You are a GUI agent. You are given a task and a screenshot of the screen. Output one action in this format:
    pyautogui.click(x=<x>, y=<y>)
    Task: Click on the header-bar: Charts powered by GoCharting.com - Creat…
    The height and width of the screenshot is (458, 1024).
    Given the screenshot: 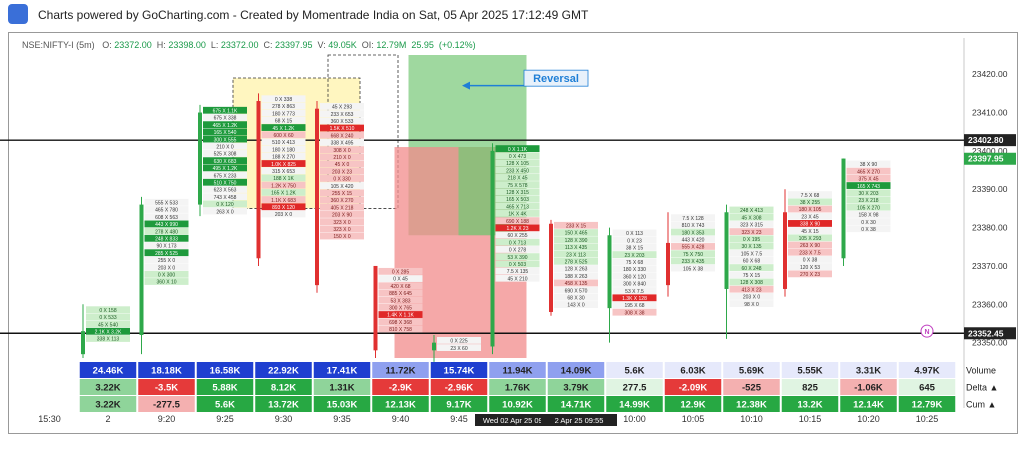 What is the action you would take?
    pyautogui.click(x=512, y=15)
    